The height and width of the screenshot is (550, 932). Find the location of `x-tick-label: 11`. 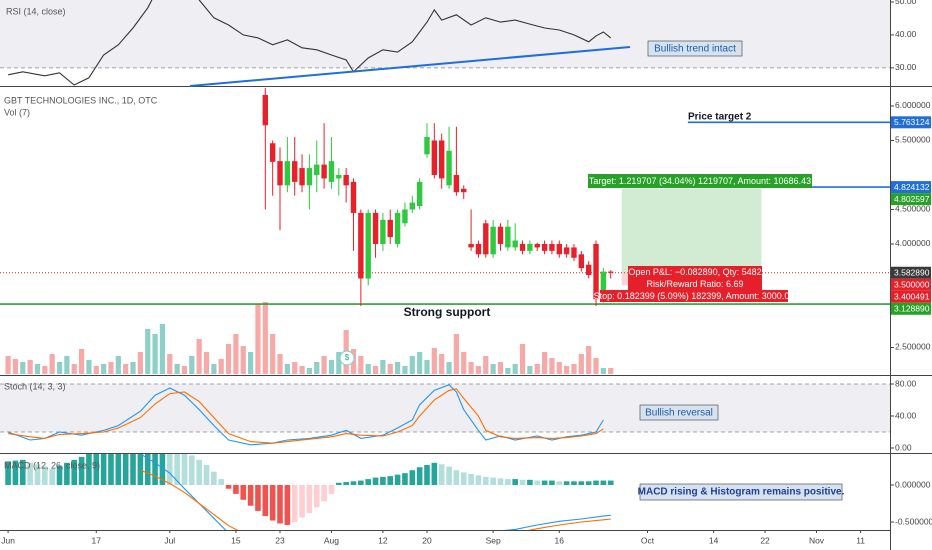

x-tick-label: 11 is located at coordinates (860, 540).